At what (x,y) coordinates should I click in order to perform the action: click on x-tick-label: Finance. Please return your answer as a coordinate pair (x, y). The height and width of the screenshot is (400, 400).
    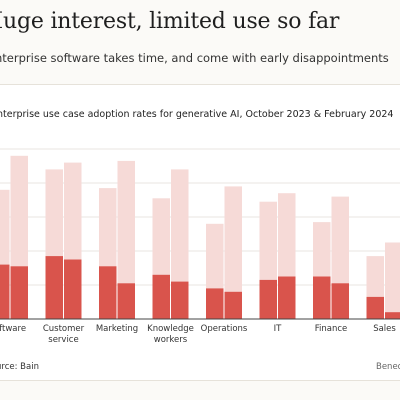
    Looking at the image, I should click on (331, 329).